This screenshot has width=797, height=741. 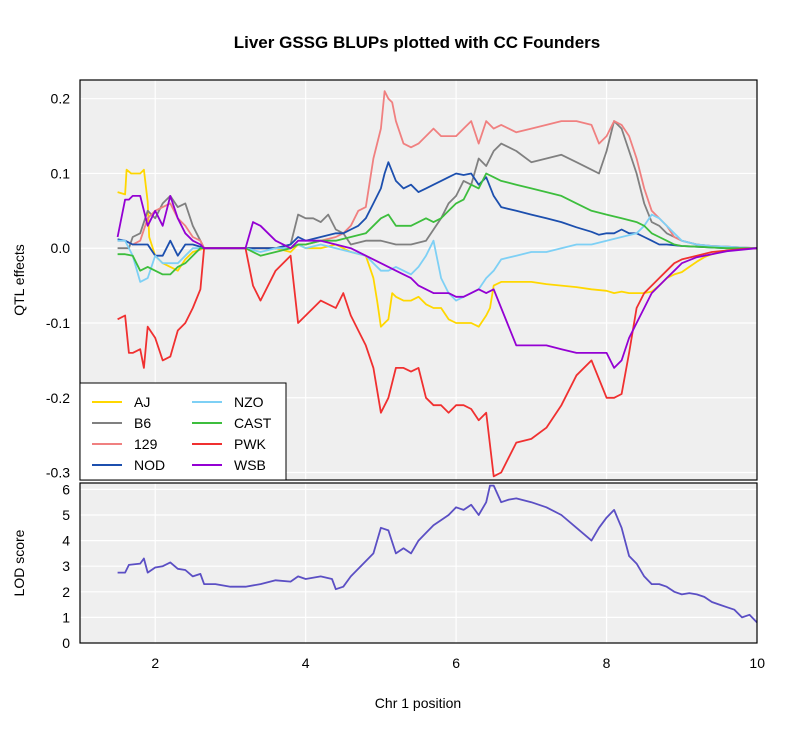 I want to click on lod-score-y-tick-label: 3, so click(x=66, y=566).